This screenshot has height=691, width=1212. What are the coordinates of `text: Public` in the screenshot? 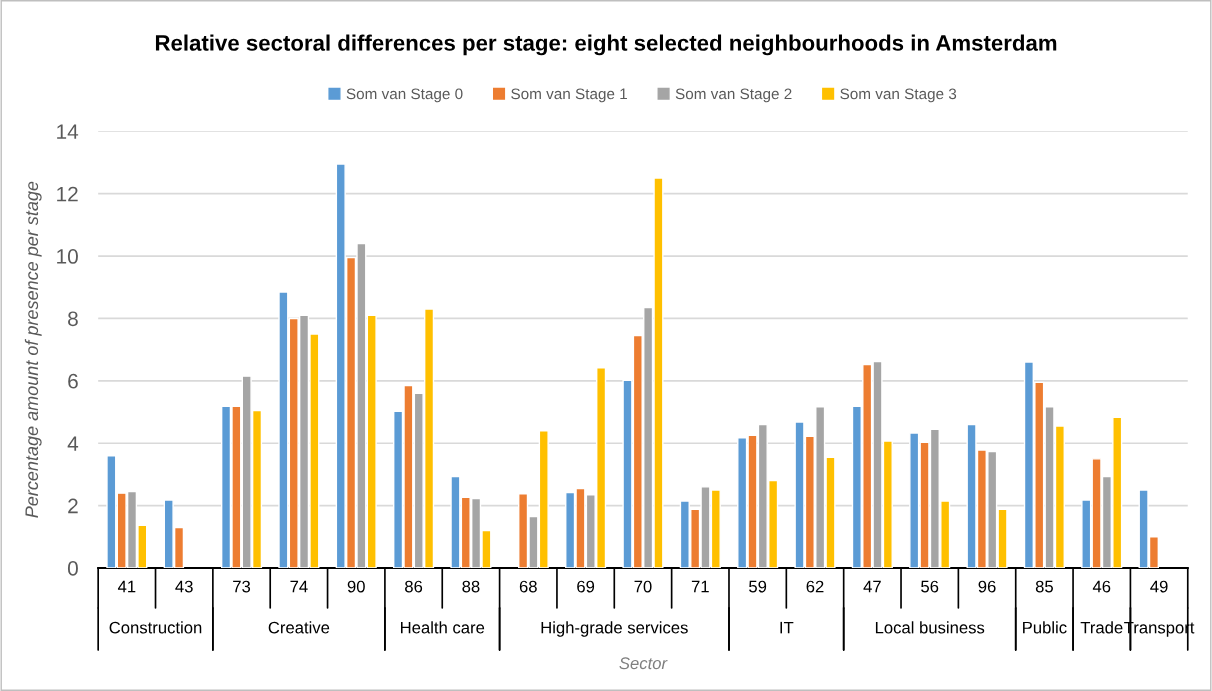 It's located at (1045, 627).